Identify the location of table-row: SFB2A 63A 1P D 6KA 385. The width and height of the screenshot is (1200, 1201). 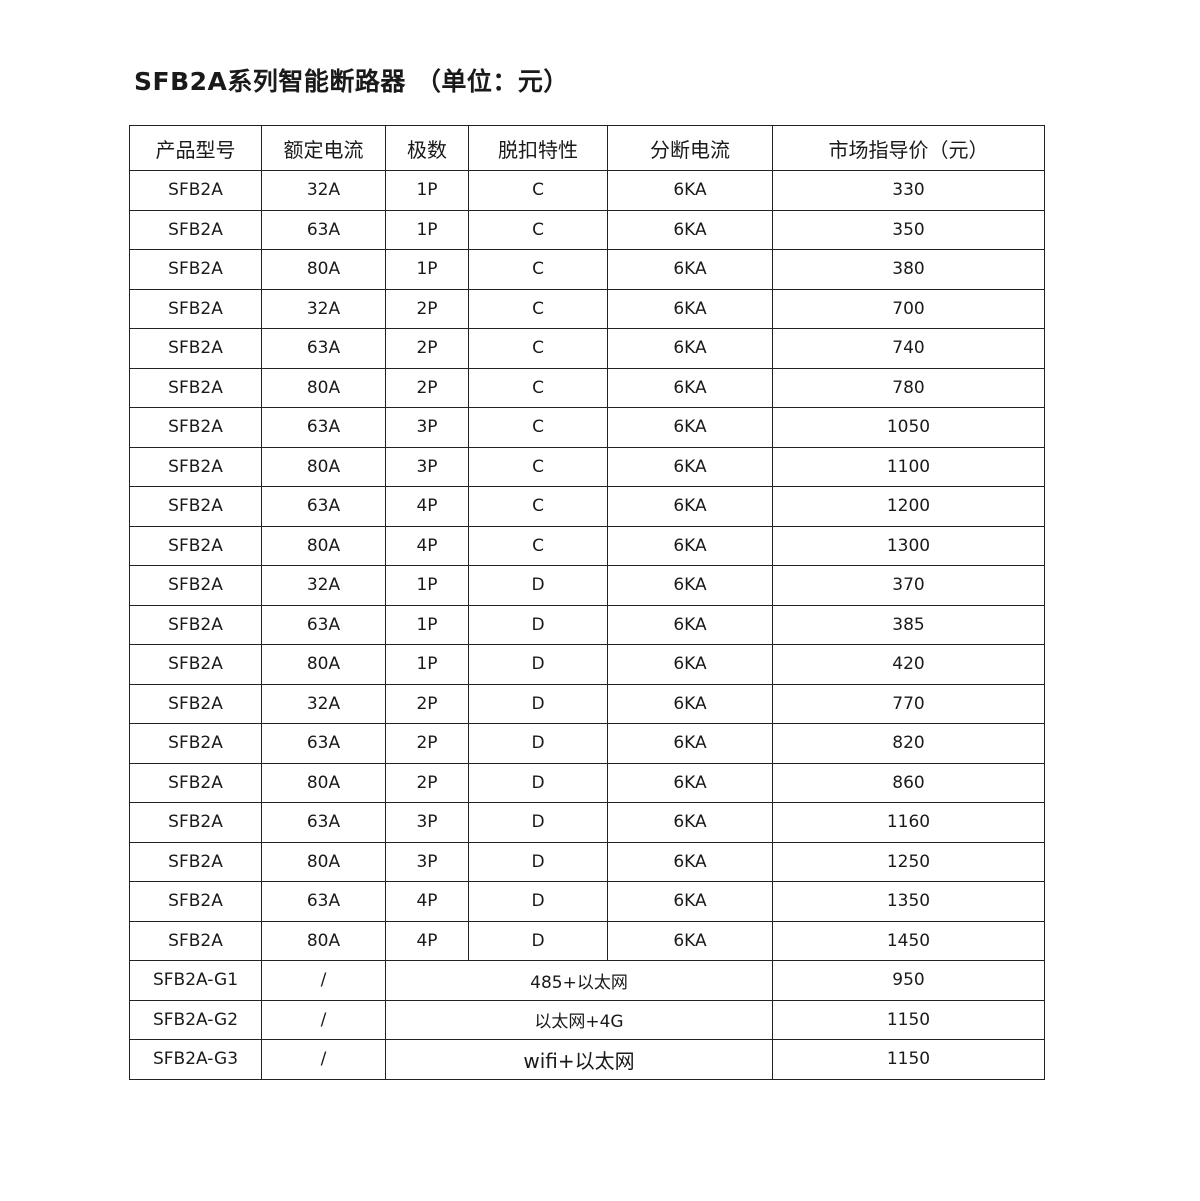
(587, 624).